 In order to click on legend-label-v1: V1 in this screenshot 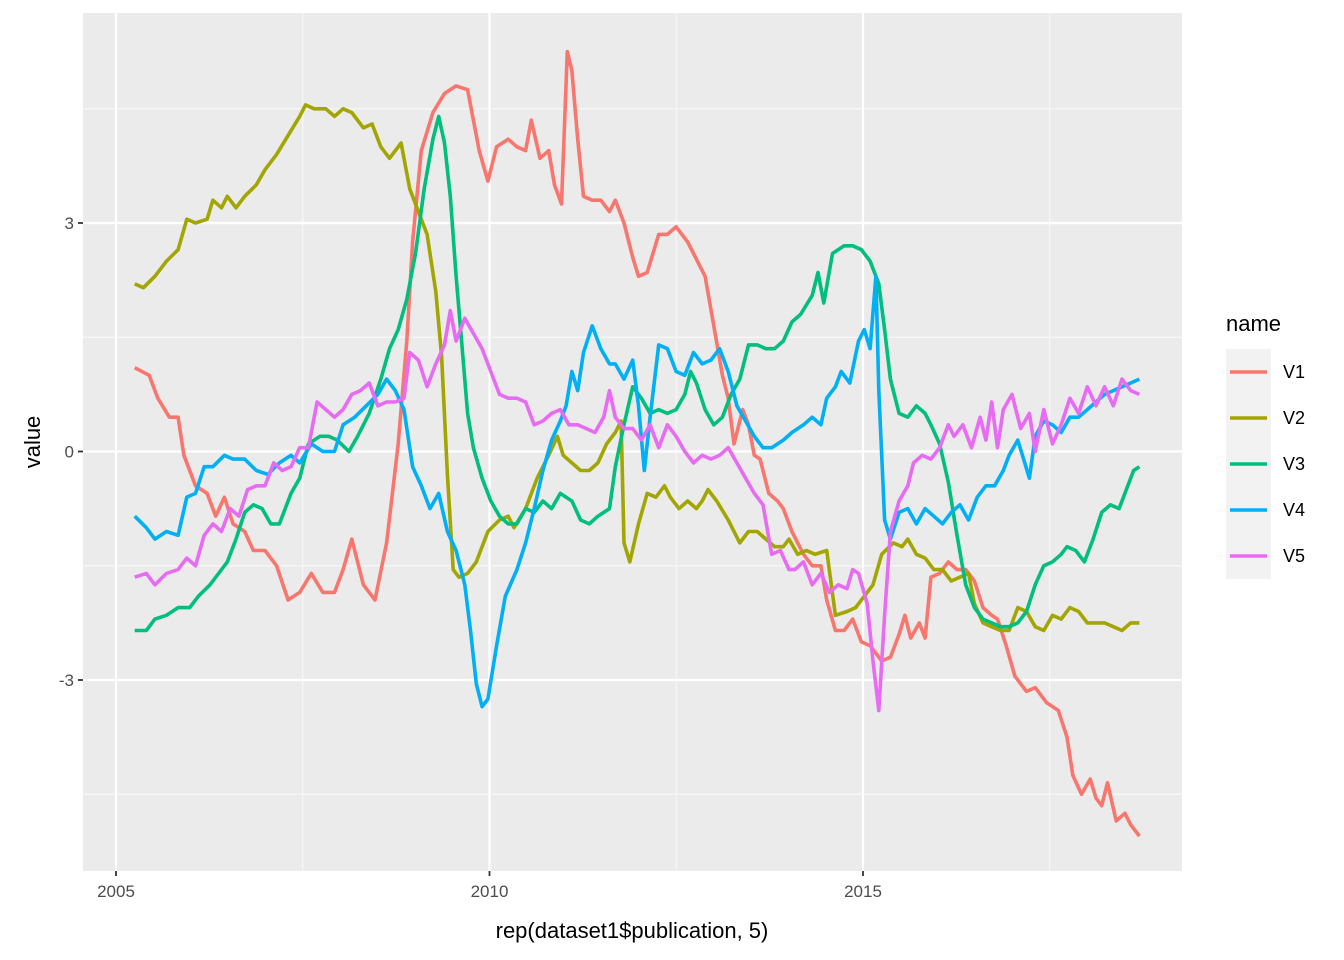, I will do `click(1294, 372)`.